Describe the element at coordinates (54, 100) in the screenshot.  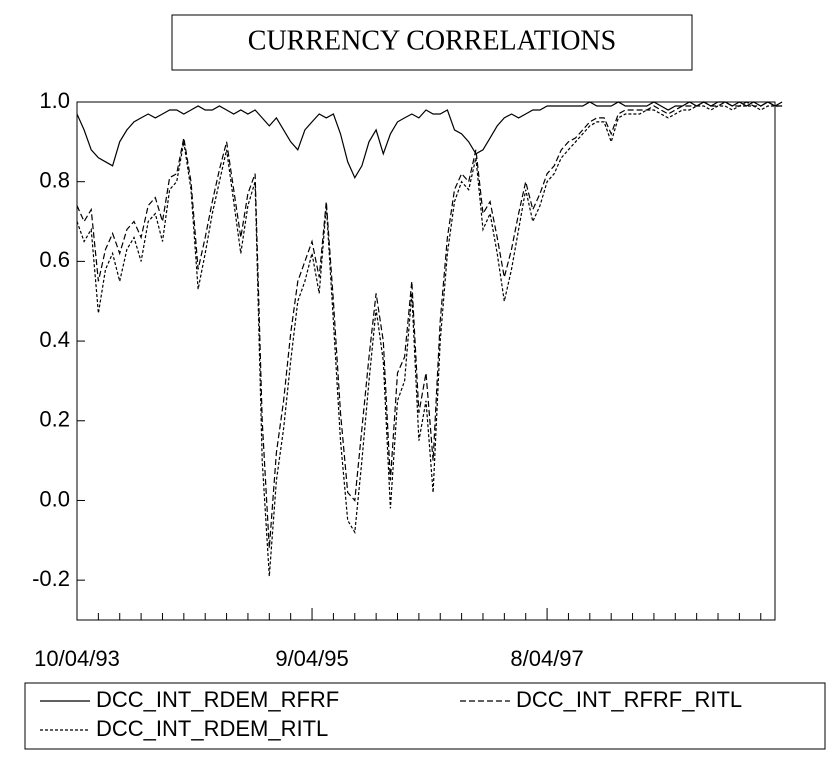
I see `y-tick-label: 1.0` at that location.